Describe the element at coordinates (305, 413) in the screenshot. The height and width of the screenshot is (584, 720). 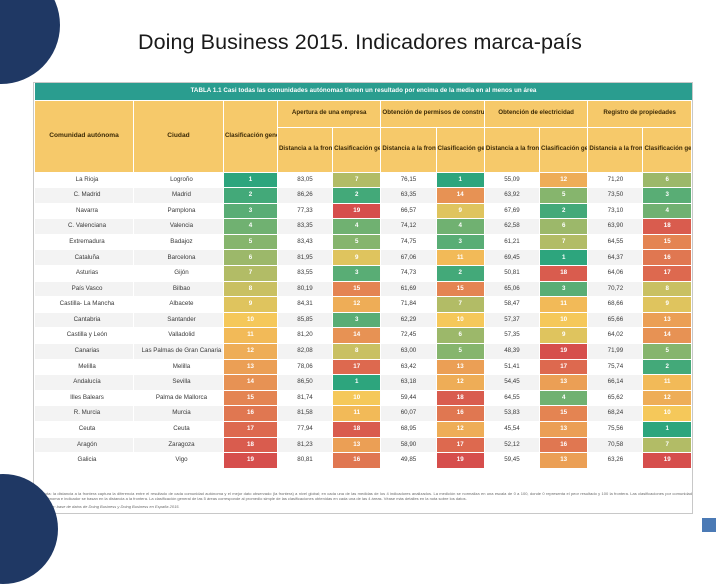
I see `cell-apertura-dtf: 81,58` at that location.